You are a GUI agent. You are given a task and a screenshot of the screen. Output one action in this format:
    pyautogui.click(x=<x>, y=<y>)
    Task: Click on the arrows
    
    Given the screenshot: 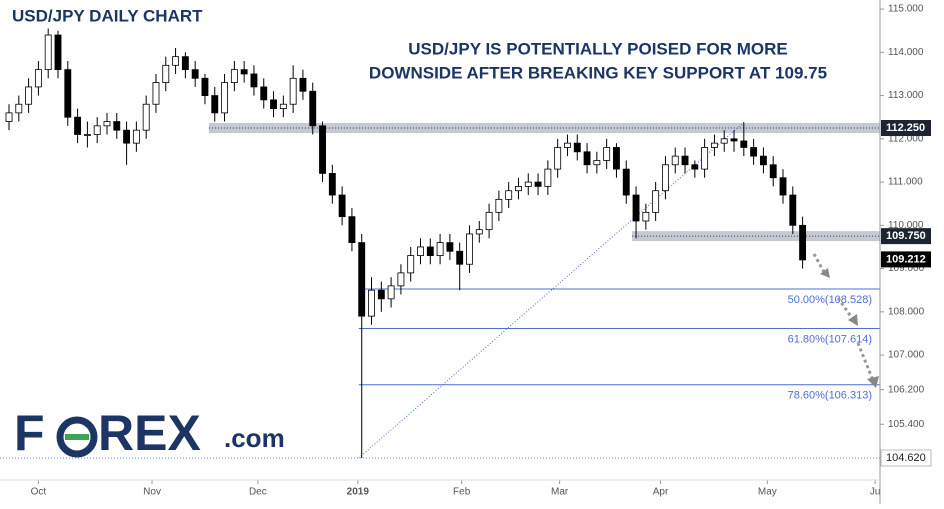 What is the action you would take?
    pyautogui.click(x=843, y=316)
    